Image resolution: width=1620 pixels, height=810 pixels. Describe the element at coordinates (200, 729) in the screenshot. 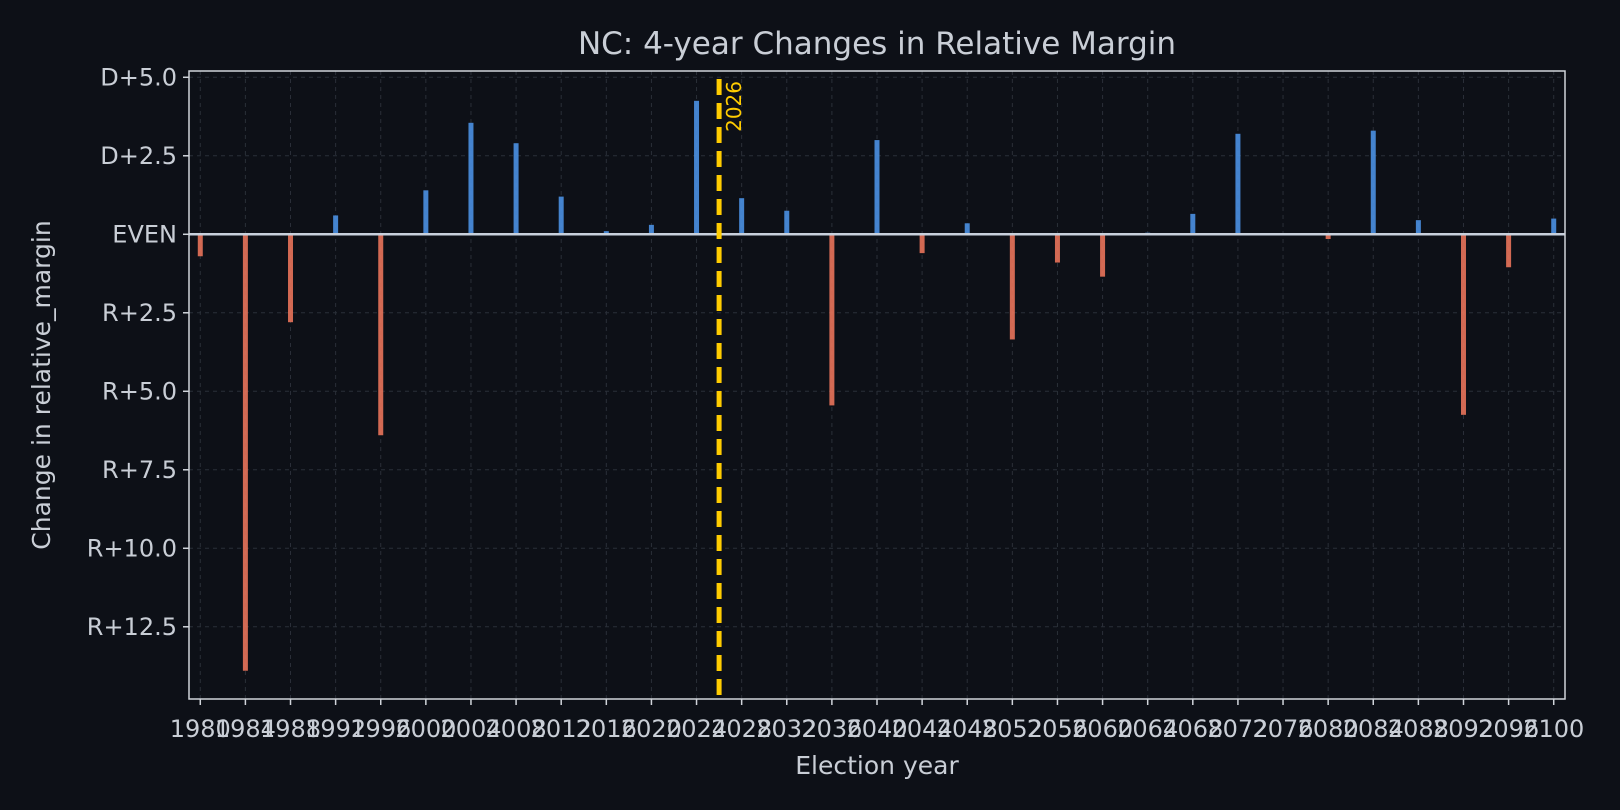

I see `x-tick-label: 1980` at that location.